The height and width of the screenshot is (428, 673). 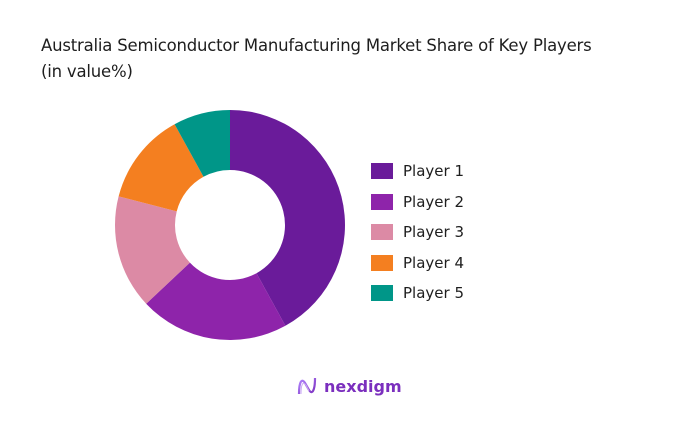 I want to click on legend-label: Player 2, so click(x=433, y=201).